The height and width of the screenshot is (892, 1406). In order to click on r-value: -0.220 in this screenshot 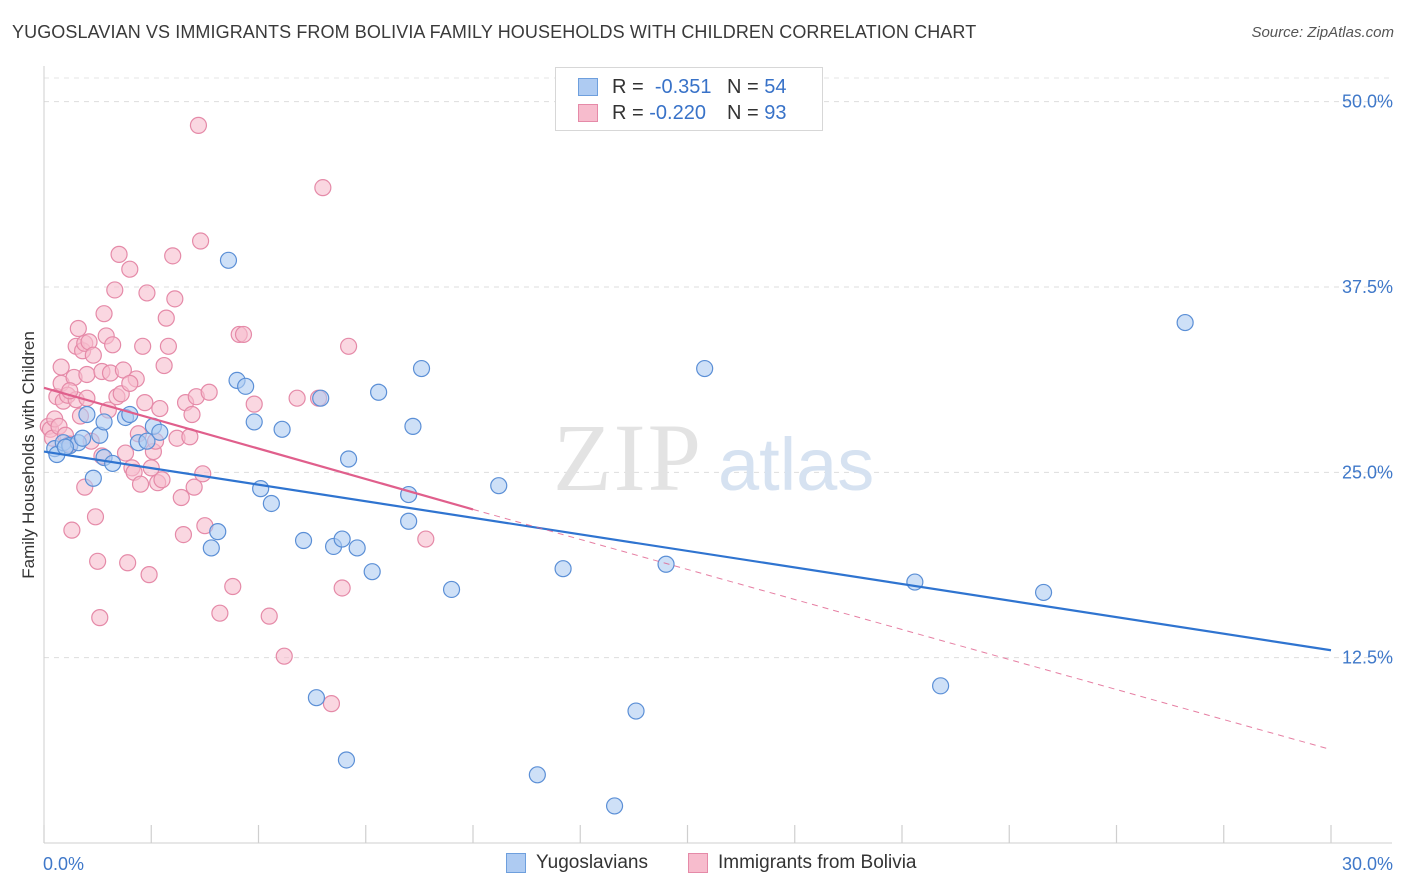, I will do `click(677, 112)`.